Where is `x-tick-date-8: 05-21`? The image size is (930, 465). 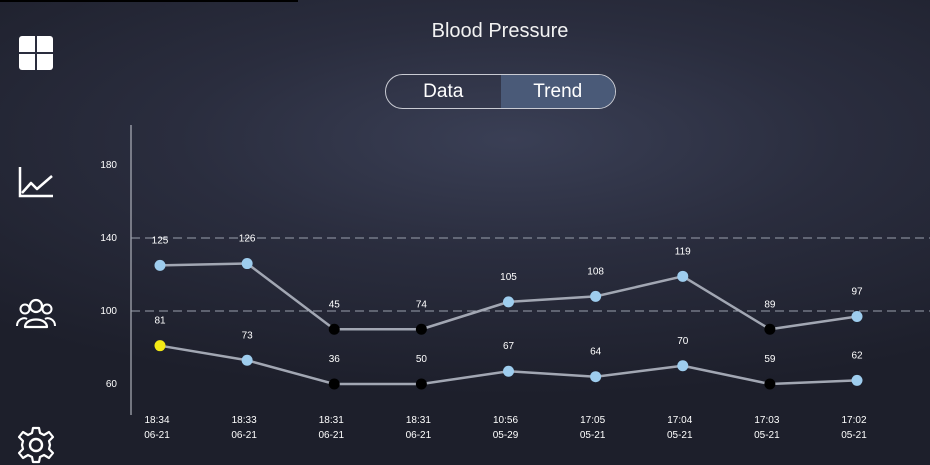
x-tick-date-8: 05-21 is located at coordinates (854, 435).